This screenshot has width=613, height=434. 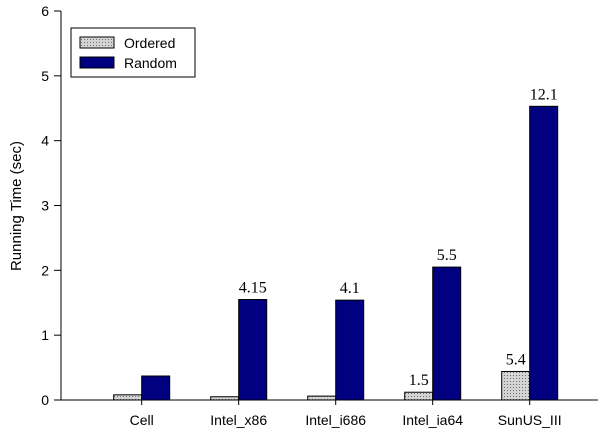 What do you see at coordinates (432, 420) in the screenshot?
I see `x-tick-label: Intel_ia64` at bounding box center [432, 420].